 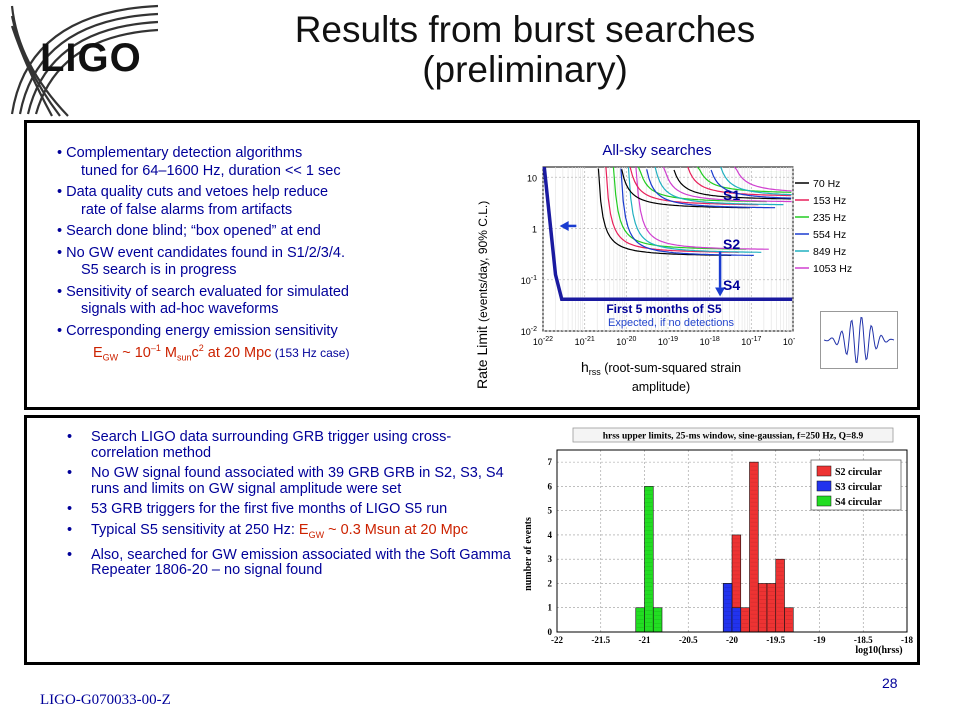 I want to click on hist-ytick-label: 6, so click(x=550, y=486).